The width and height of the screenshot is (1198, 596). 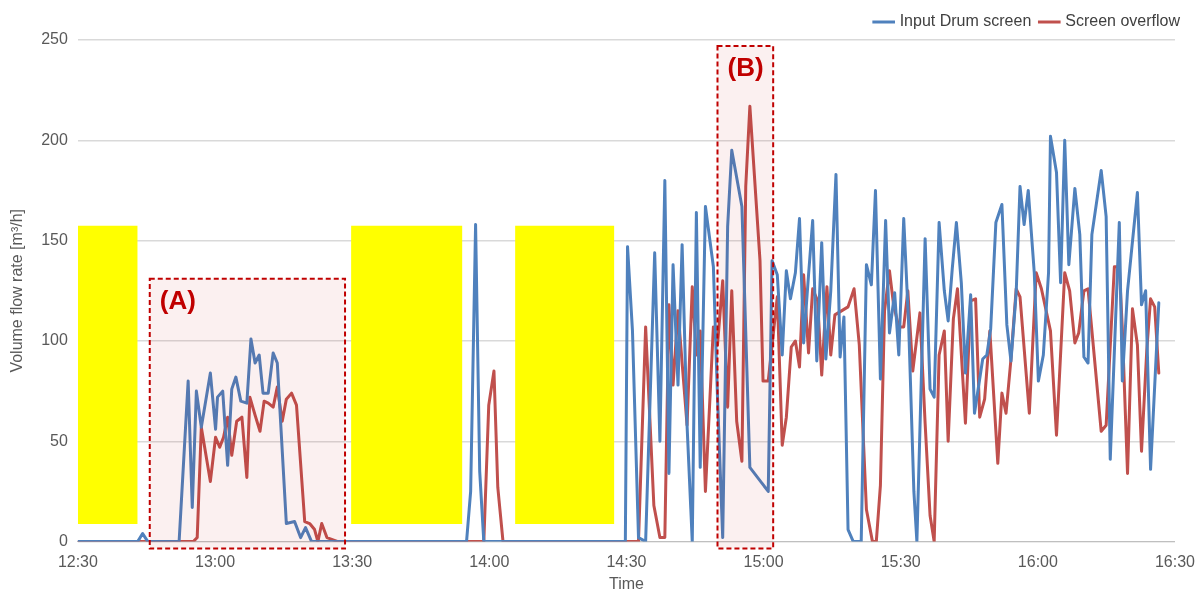 What do you see at coordinates (1123, 21) in the screenshot?
I see `legend-label: Screen overflow` at bounding box center [1123, 21].